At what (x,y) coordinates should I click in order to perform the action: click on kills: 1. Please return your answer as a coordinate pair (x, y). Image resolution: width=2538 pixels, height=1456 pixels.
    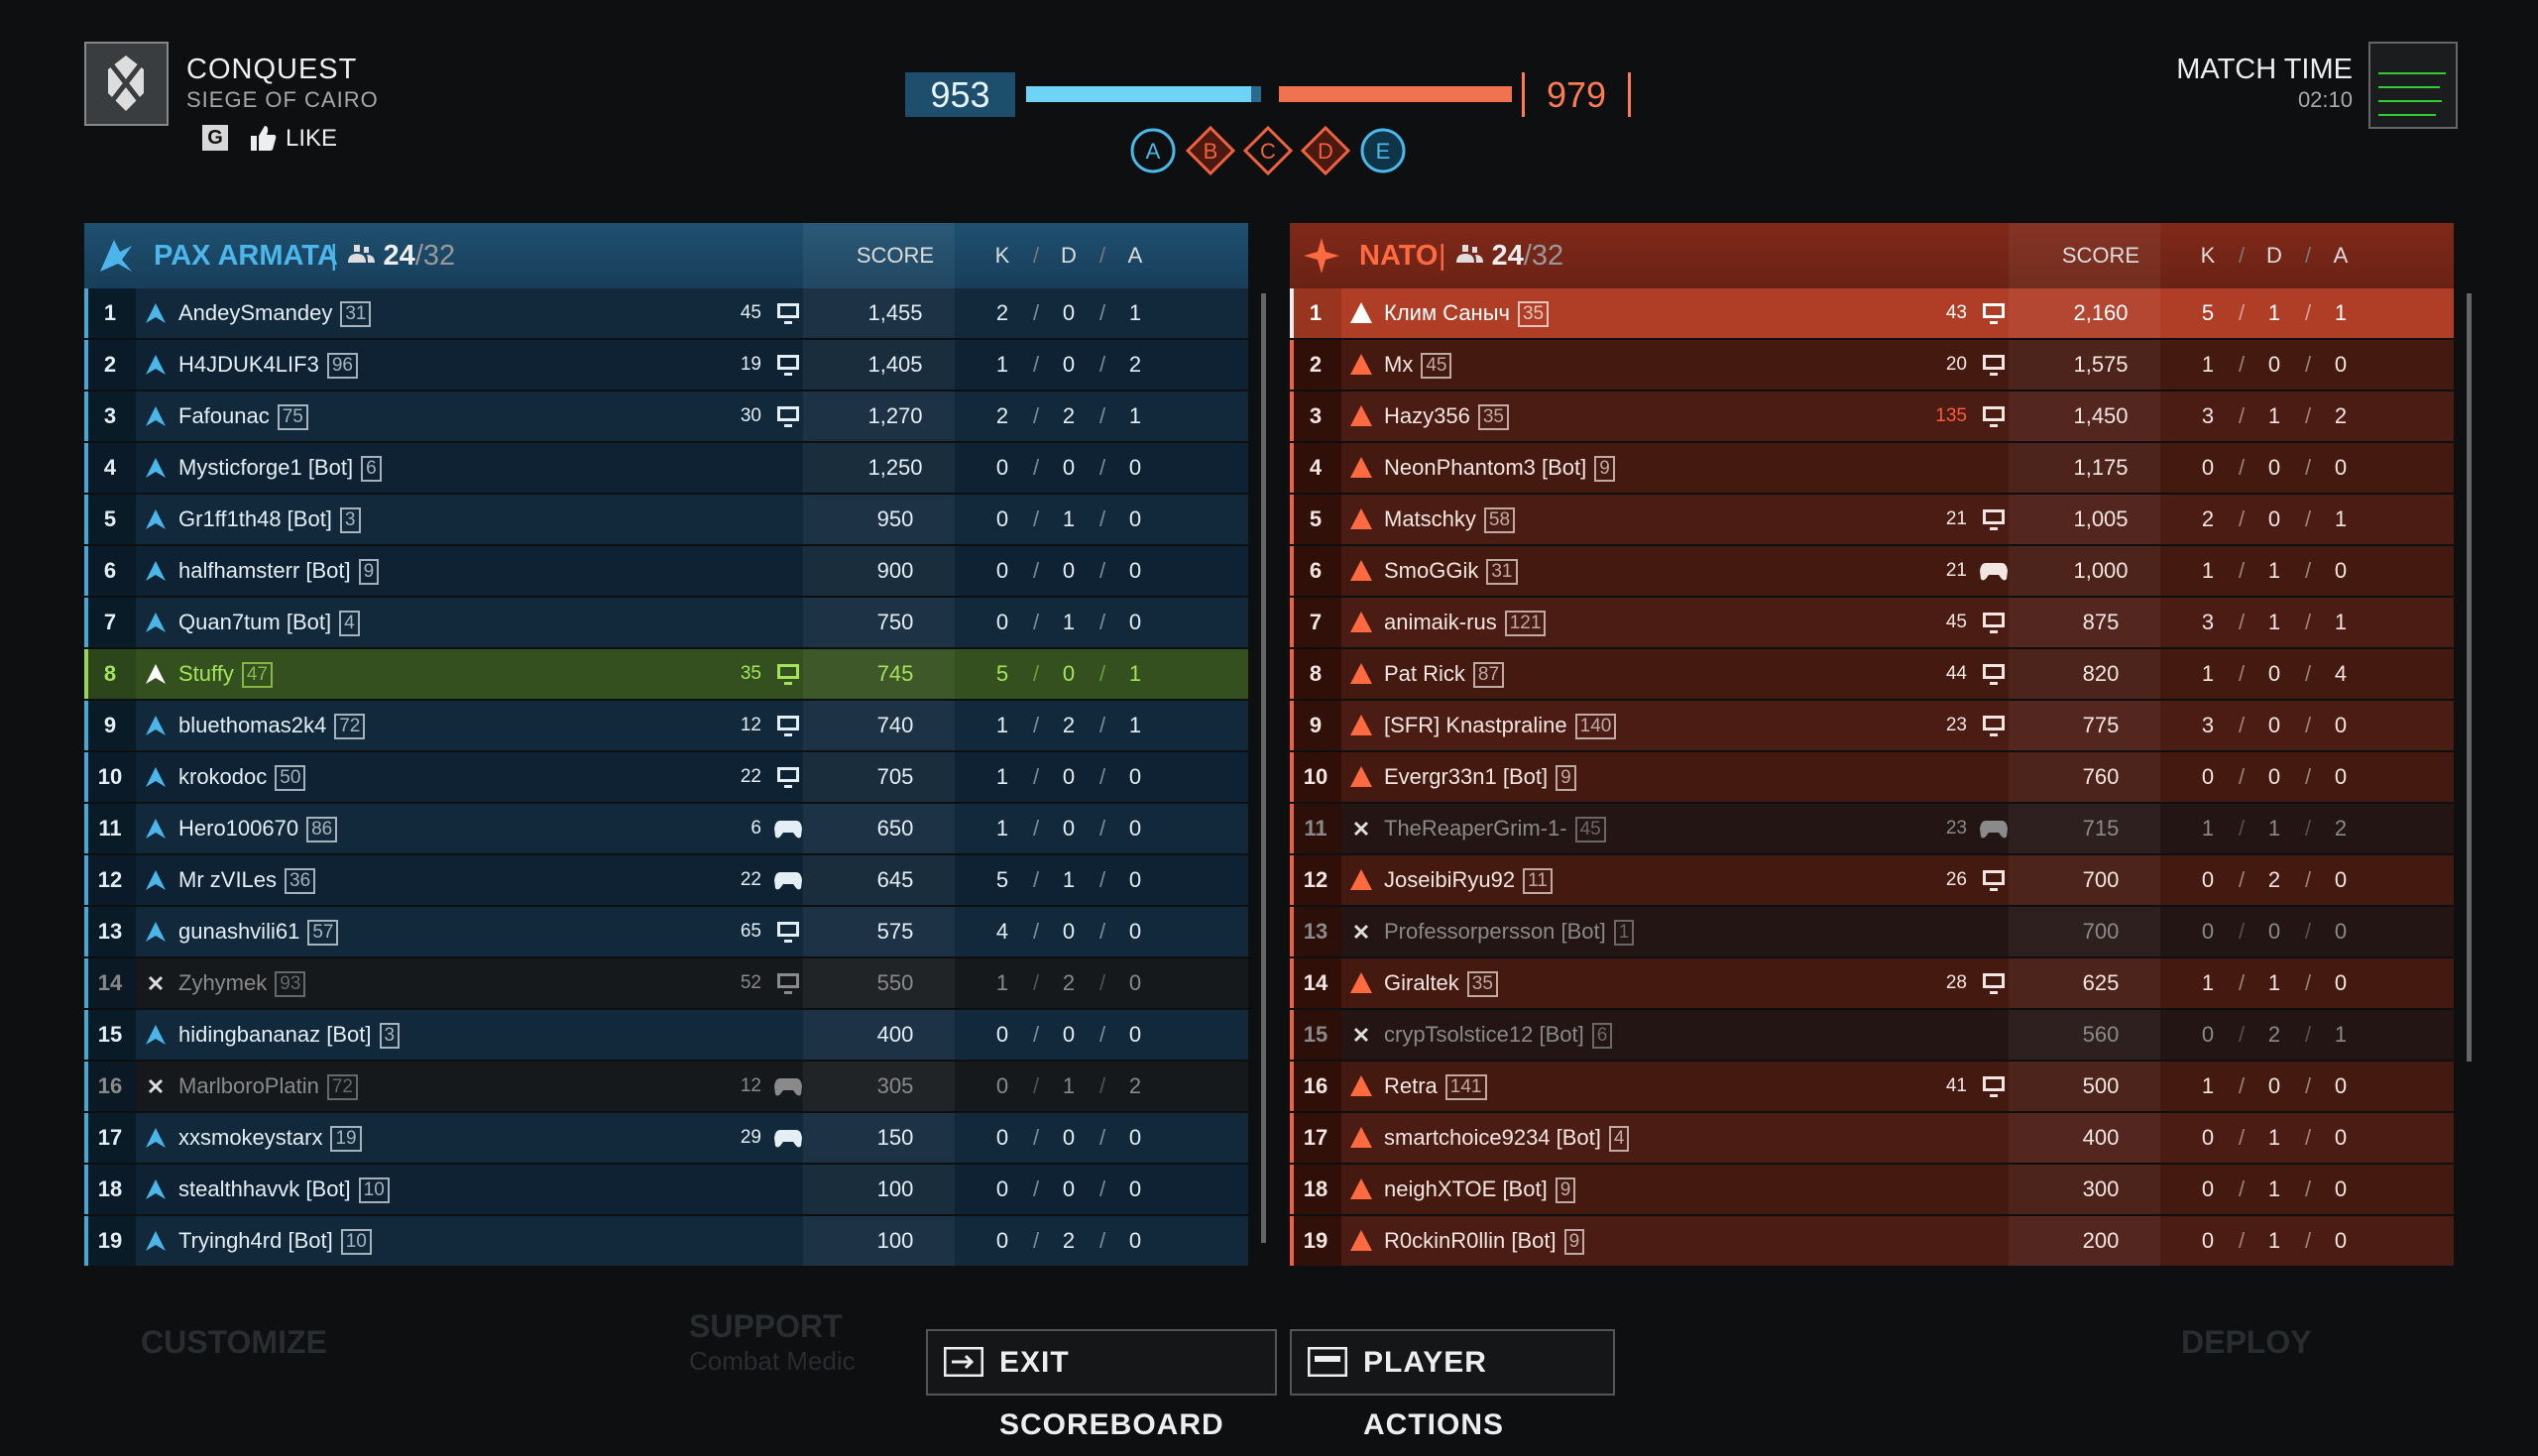
    Looking at the image, I should click on (1002, 776).